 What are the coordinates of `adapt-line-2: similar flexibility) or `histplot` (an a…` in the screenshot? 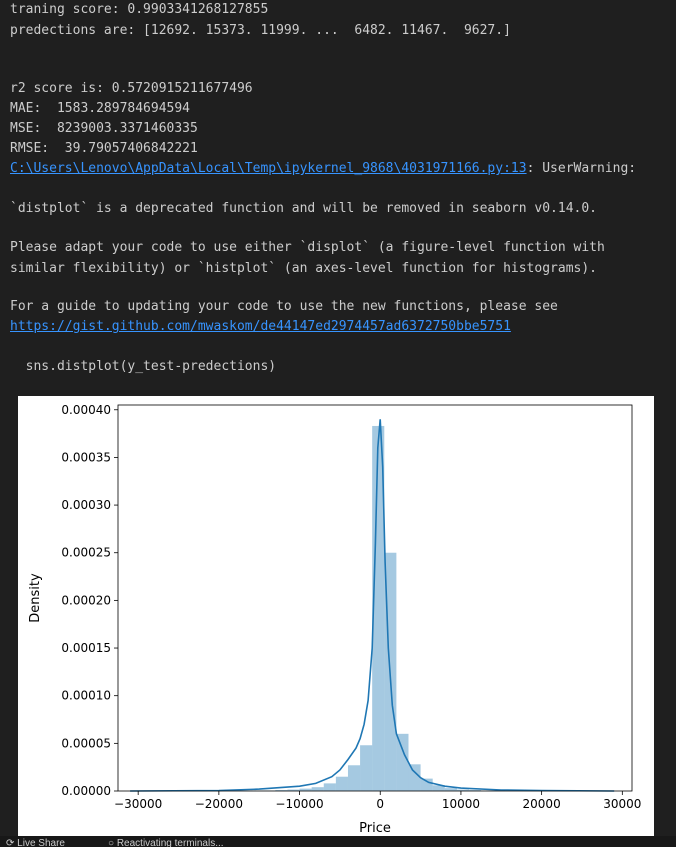 It's located at (303, 268).